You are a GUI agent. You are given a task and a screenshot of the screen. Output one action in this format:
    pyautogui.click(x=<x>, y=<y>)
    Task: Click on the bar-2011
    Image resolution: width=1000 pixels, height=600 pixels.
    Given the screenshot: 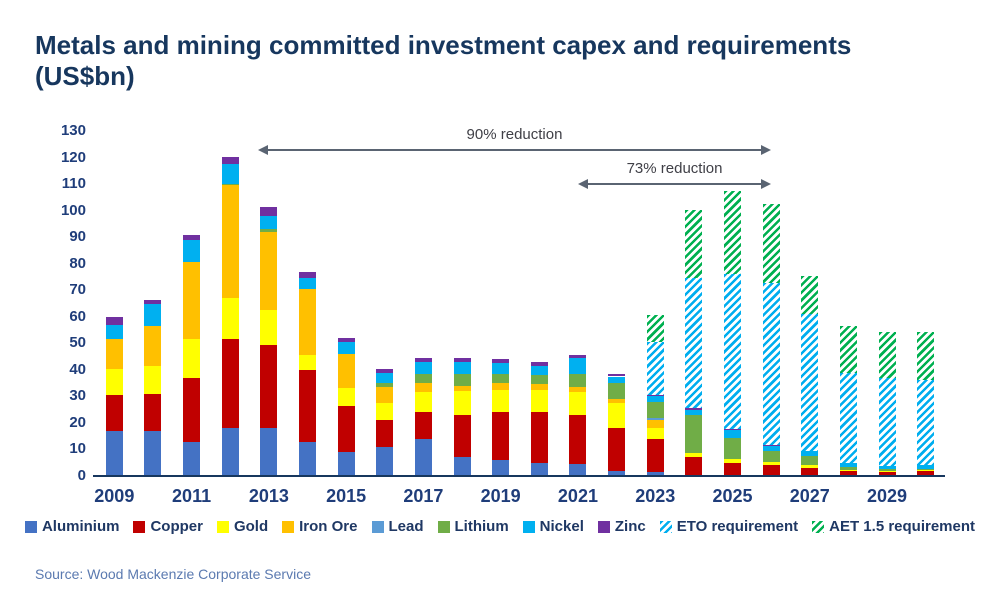 What is the action you would take?
    pyautogui.click(x=192, y=355)
    